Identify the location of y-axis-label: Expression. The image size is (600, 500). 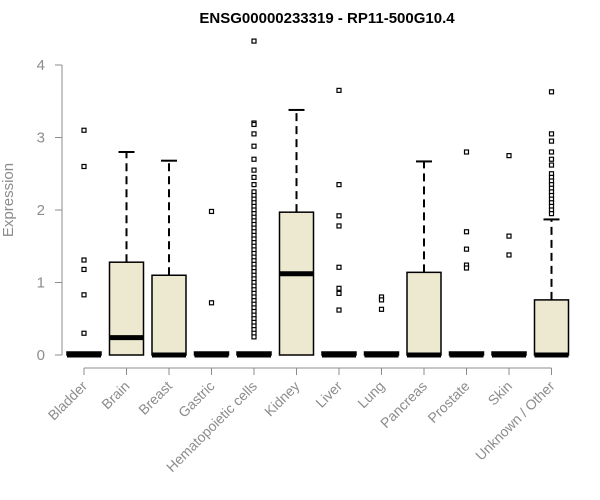
(8, 200).